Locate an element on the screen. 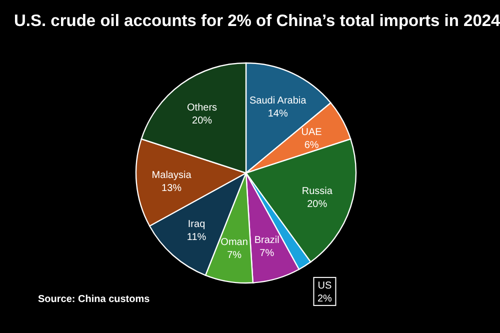 The width and height of the screenshot is (500, 333). data-label: 14% is located at coordinates (278, 114).